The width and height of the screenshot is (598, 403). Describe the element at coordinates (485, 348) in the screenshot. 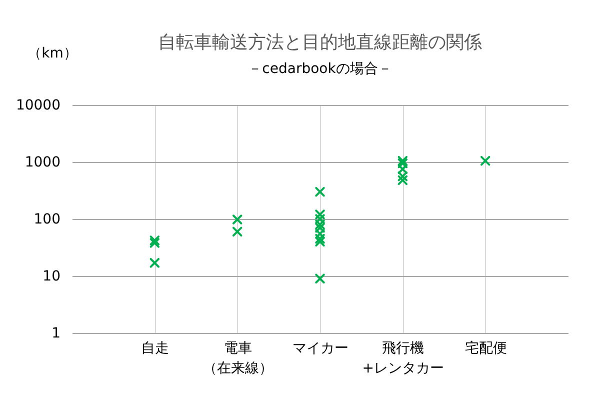

I see `x-tick-label: 宅配便` at that location.